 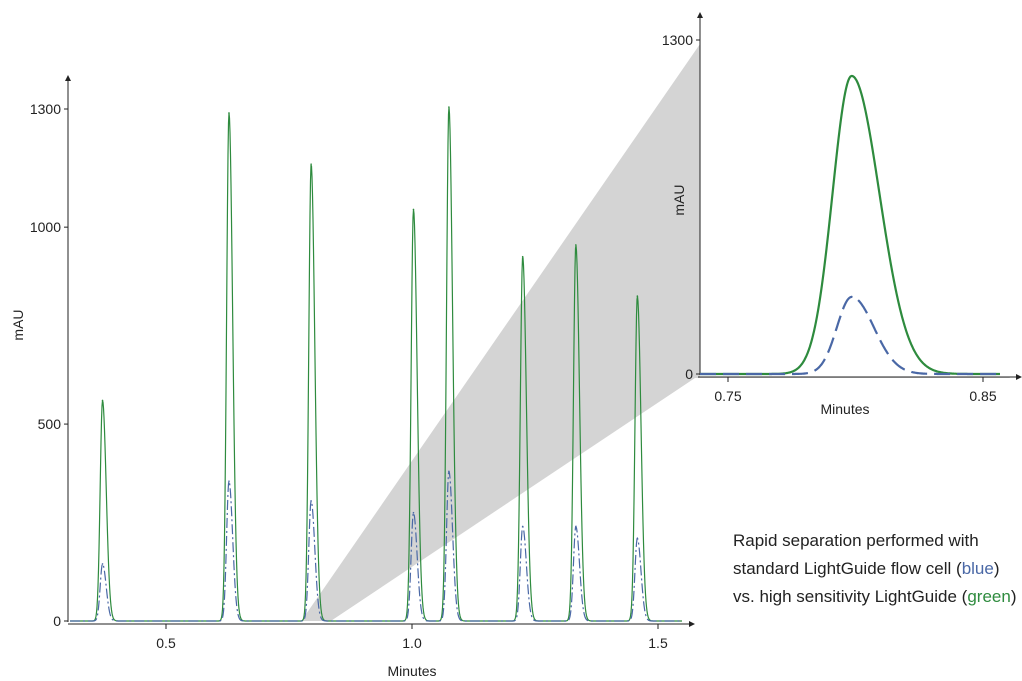 What do you see at coordinates (50, 424) in the screenshot?
I see `main-y-tick-label: 500` at bounding box center [50, 424].